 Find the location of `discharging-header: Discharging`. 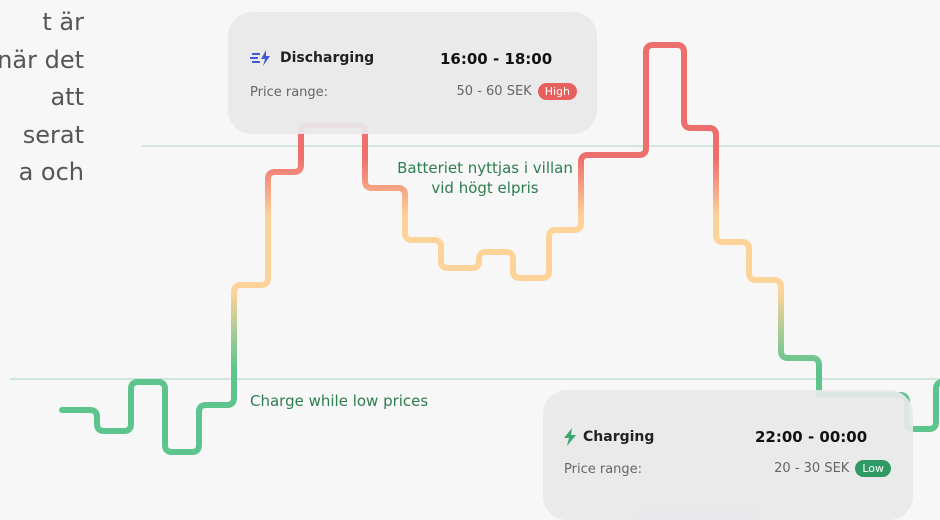

discharging-header: Discharging is located at coordinates (312, 58).